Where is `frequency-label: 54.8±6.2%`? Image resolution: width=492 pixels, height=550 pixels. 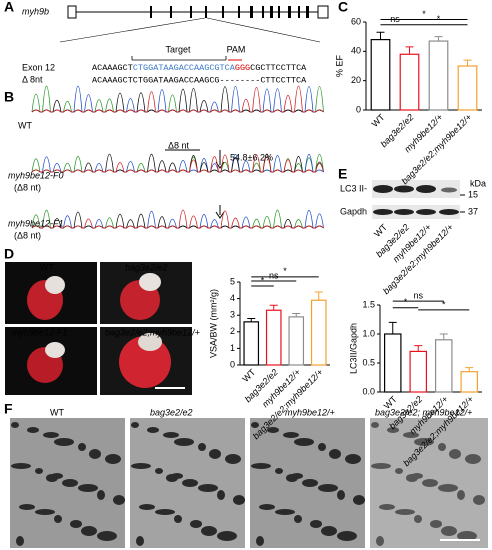 frequency-label: 54.8±6.2% is located at coordinates (251, 157).